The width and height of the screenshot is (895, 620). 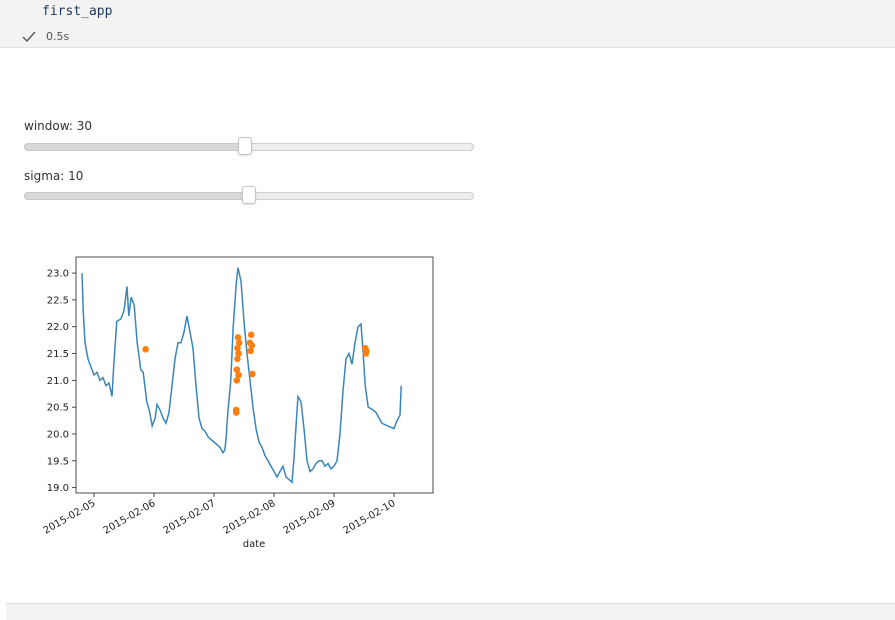 I want to click on cell-status: 0.5s, so click(x=45, y=36).